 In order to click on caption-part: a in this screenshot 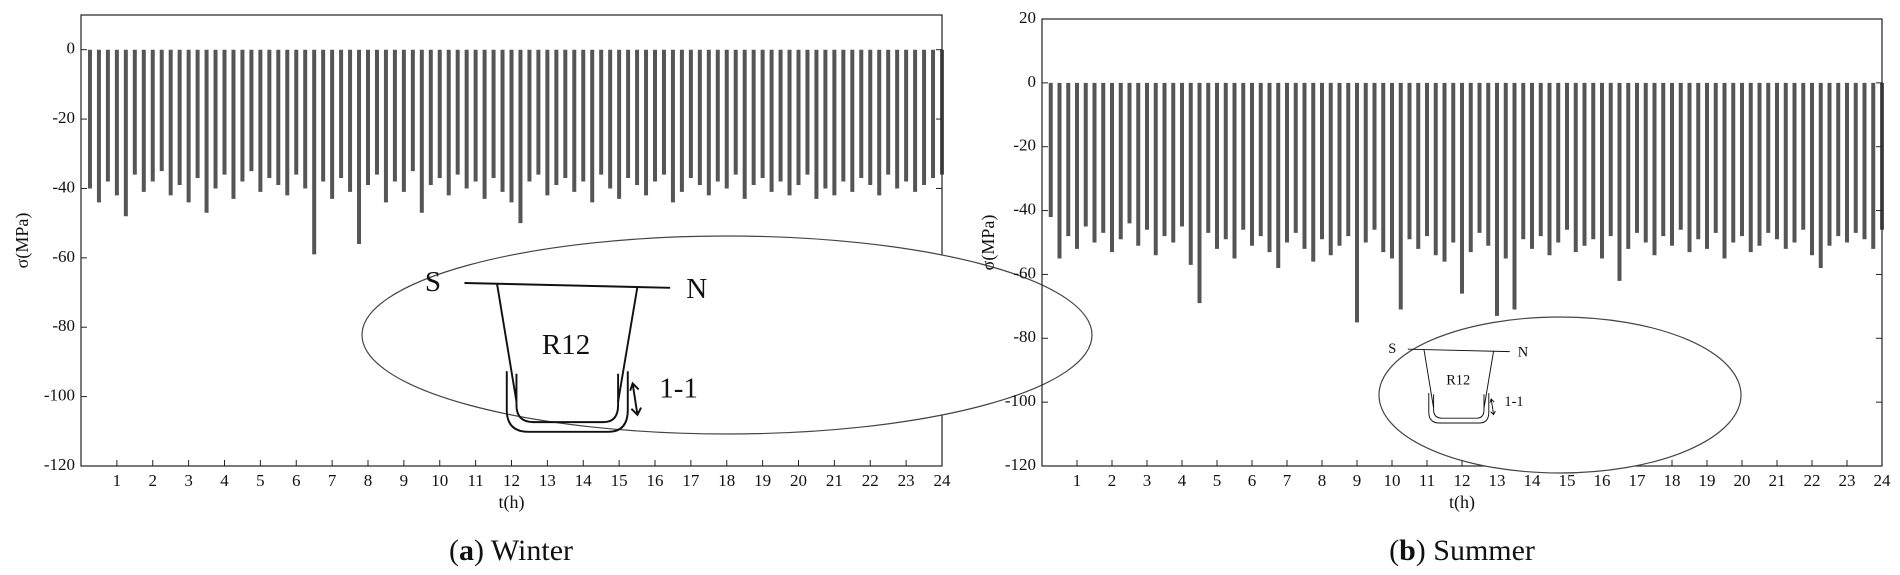, I will do `click(466, 550)`.